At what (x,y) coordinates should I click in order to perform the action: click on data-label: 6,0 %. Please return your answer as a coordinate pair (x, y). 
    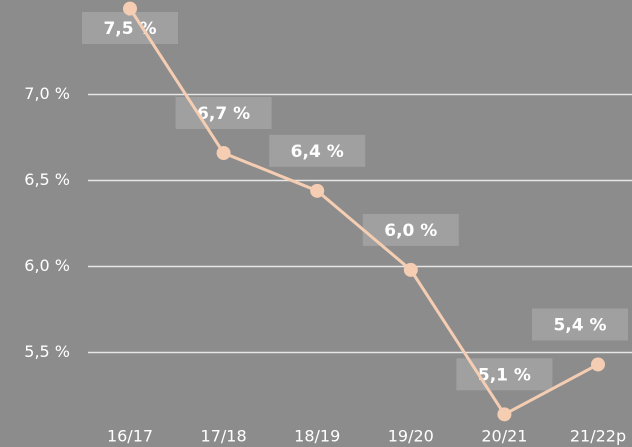
    Looking at the image, I should click on (410, 231).